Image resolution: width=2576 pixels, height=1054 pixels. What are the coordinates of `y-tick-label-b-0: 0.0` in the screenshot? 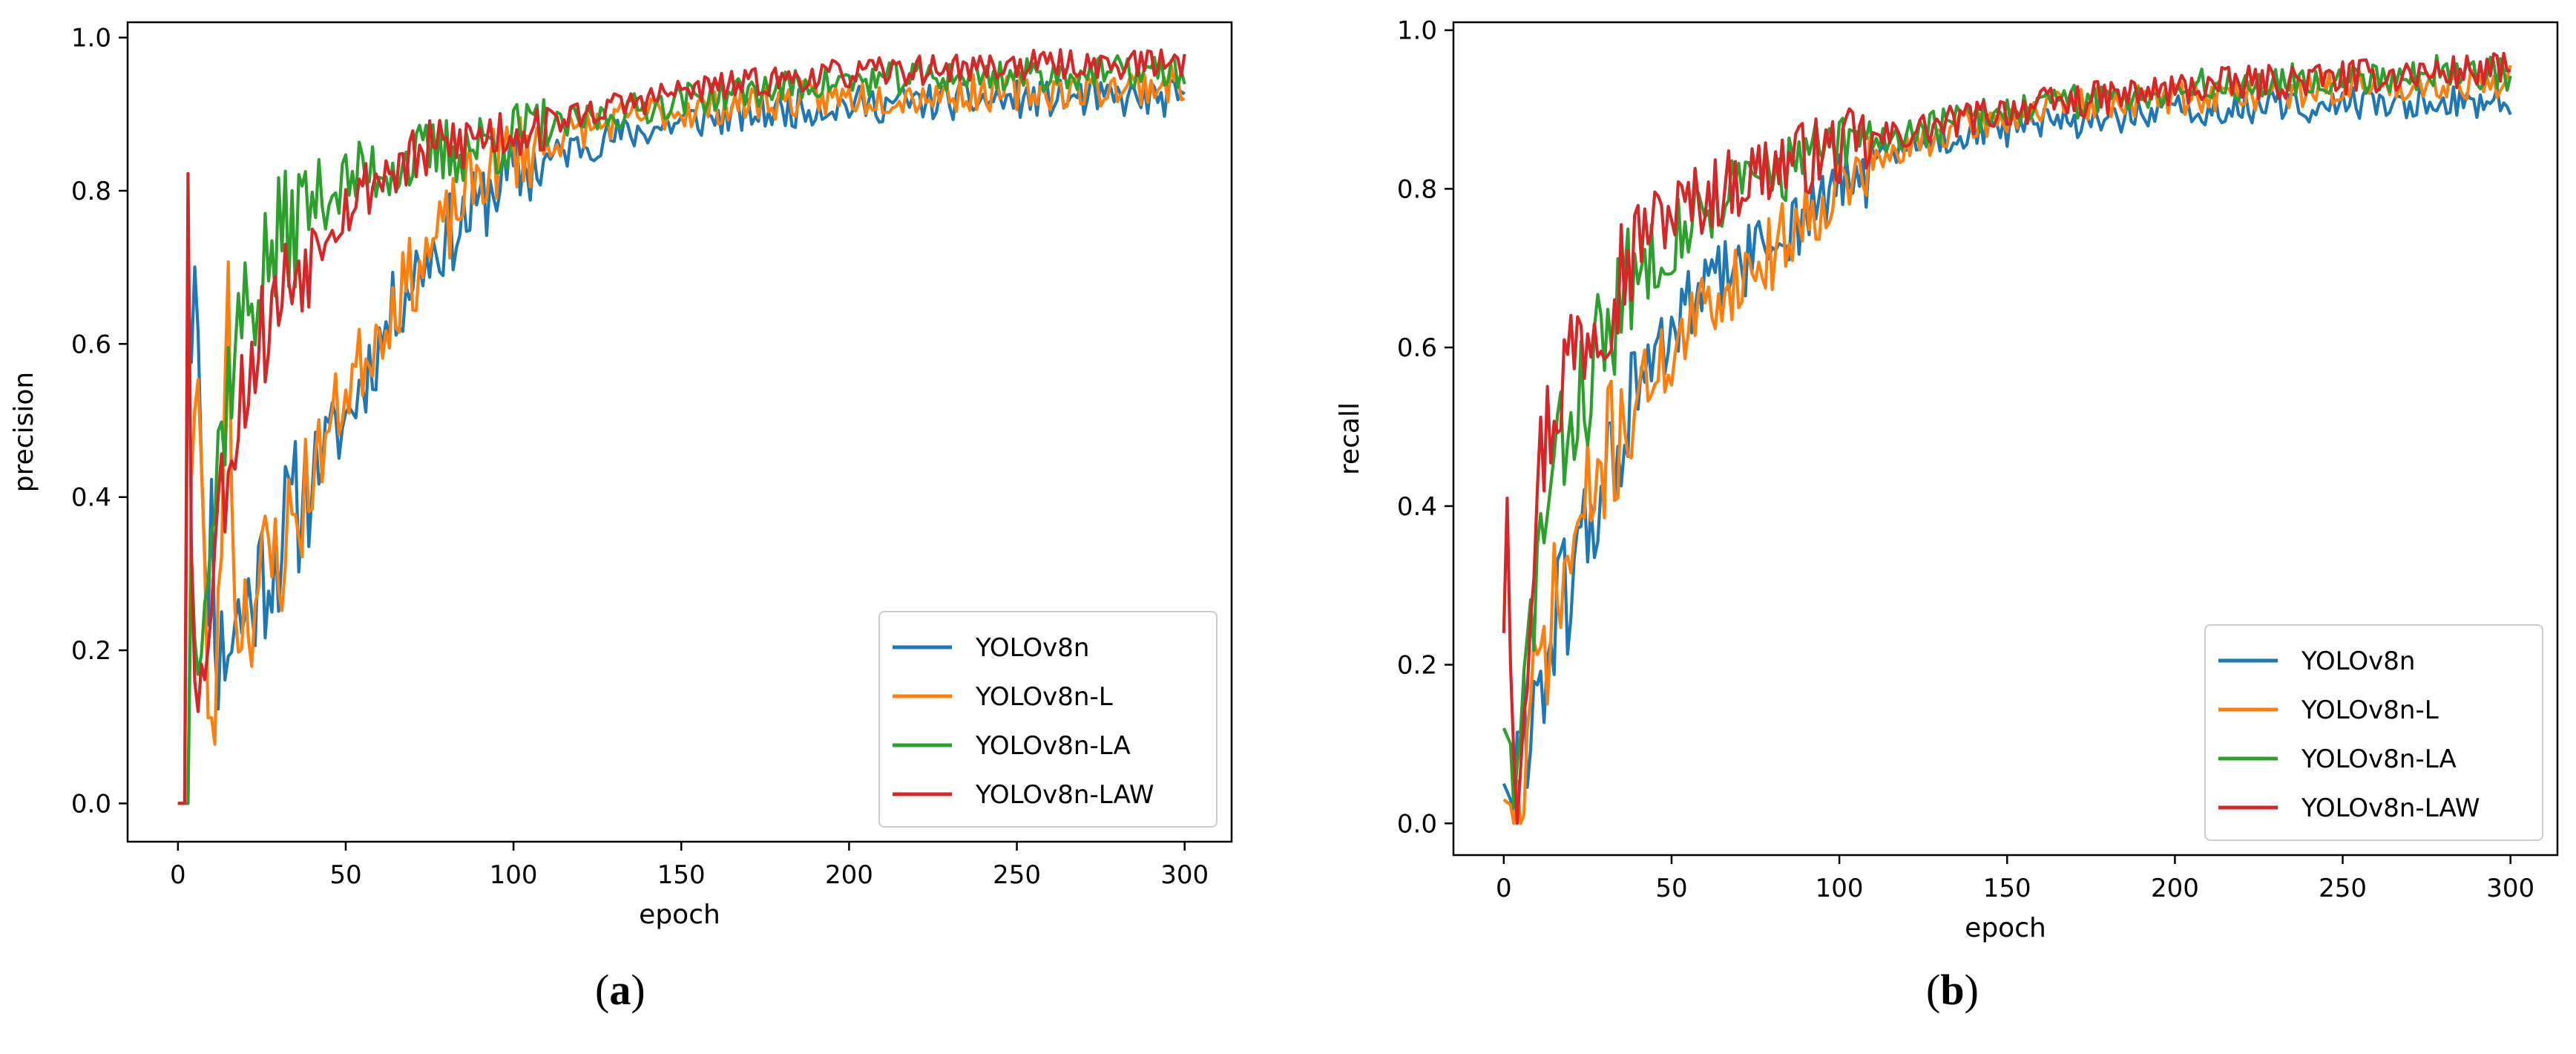 It's located at (1417, 824).